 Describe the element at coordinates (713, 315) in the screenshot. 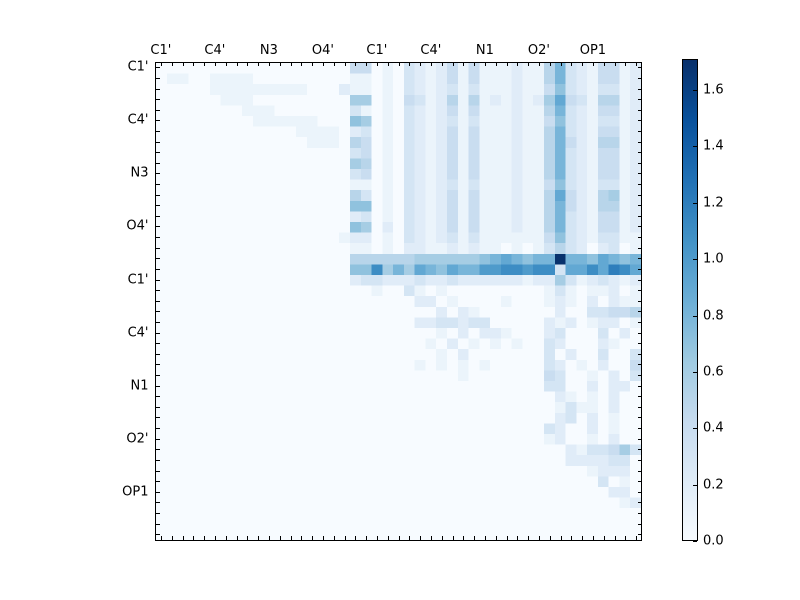

I see `colorbar-tick-label: 0.8` at that location.